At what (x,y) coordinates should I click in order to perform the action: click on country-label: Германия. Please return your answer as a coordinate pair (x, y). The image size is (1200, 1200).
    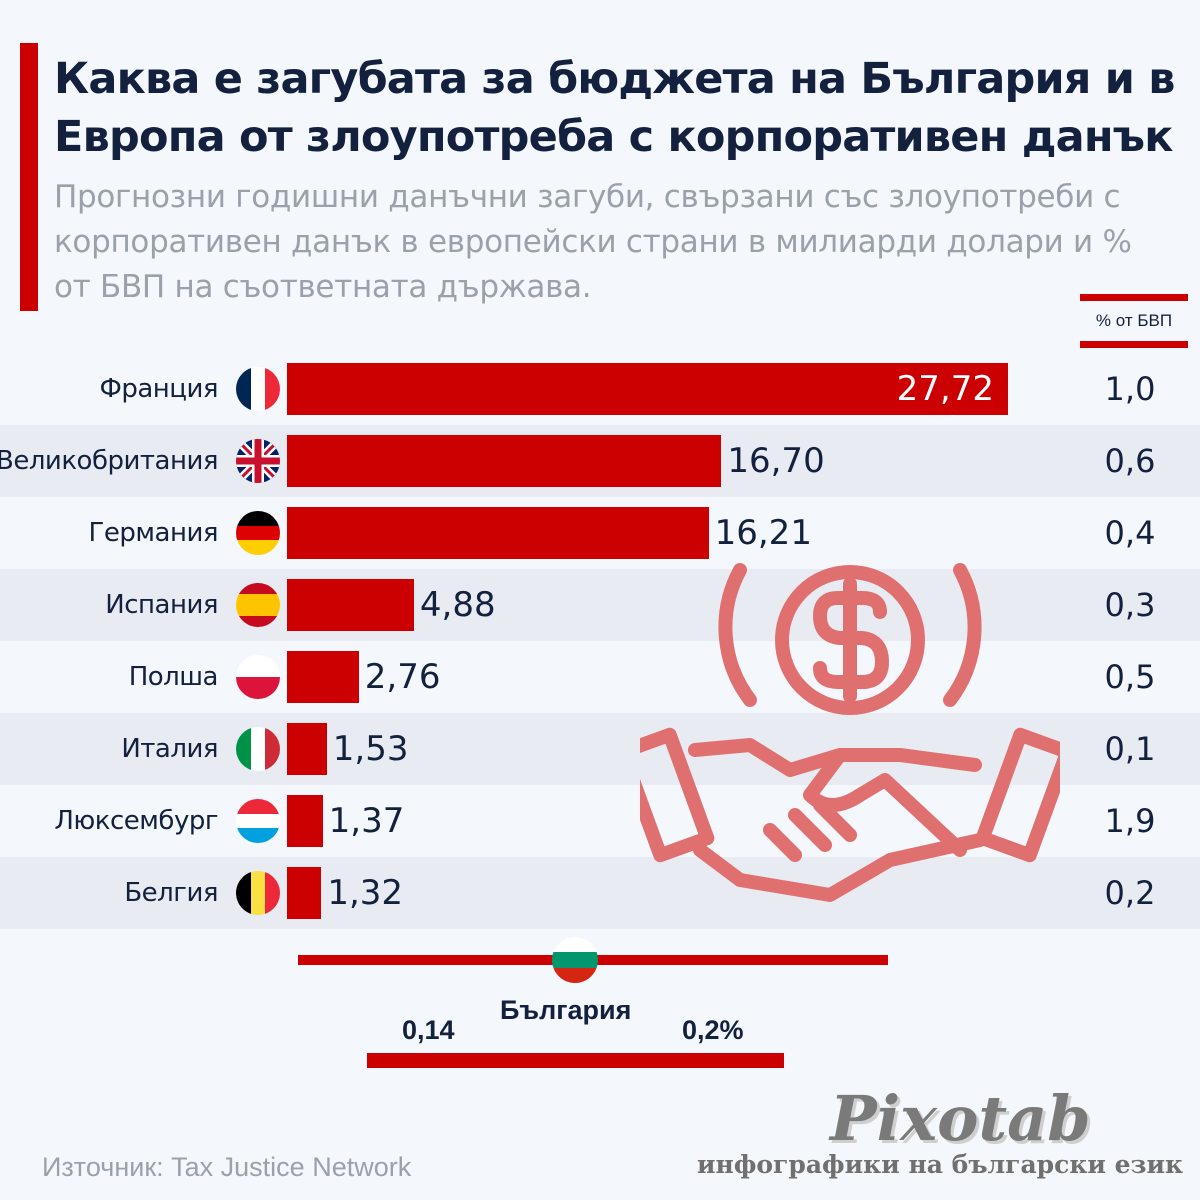
    Looking at the image, I should click on (153, 533).